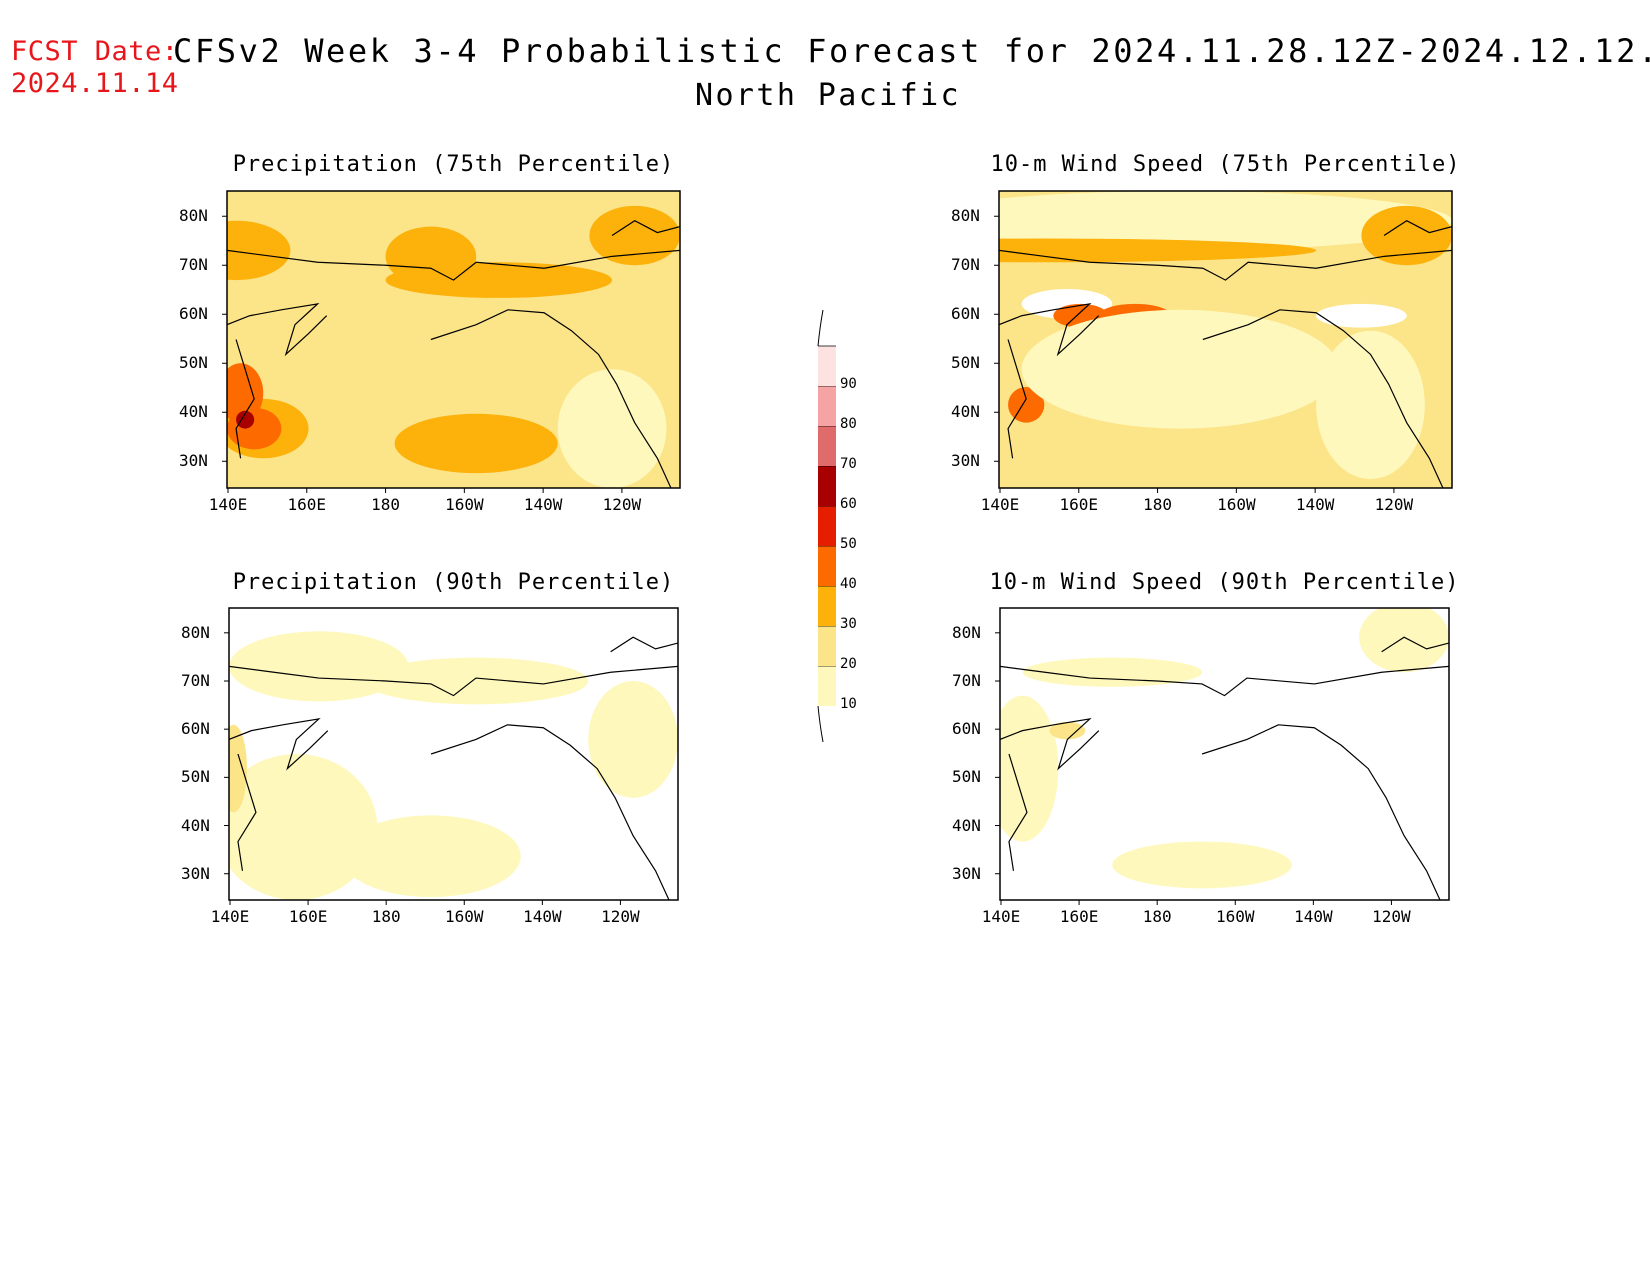 This screenshot has width=1650, height=1275. I want to click on colorbar-label: 20, so click(848, 664).